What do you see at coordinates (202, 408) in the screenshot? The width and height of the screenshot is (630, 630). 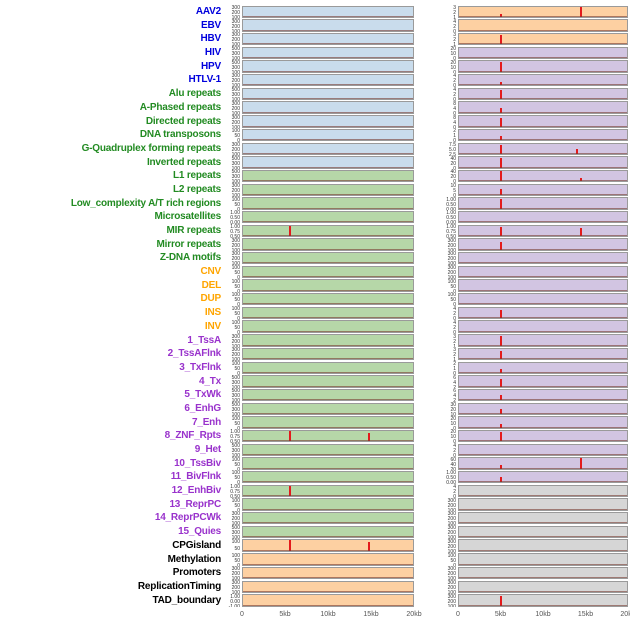 I see `row-label: 6_EnhG` at bounding box center [202, 408].